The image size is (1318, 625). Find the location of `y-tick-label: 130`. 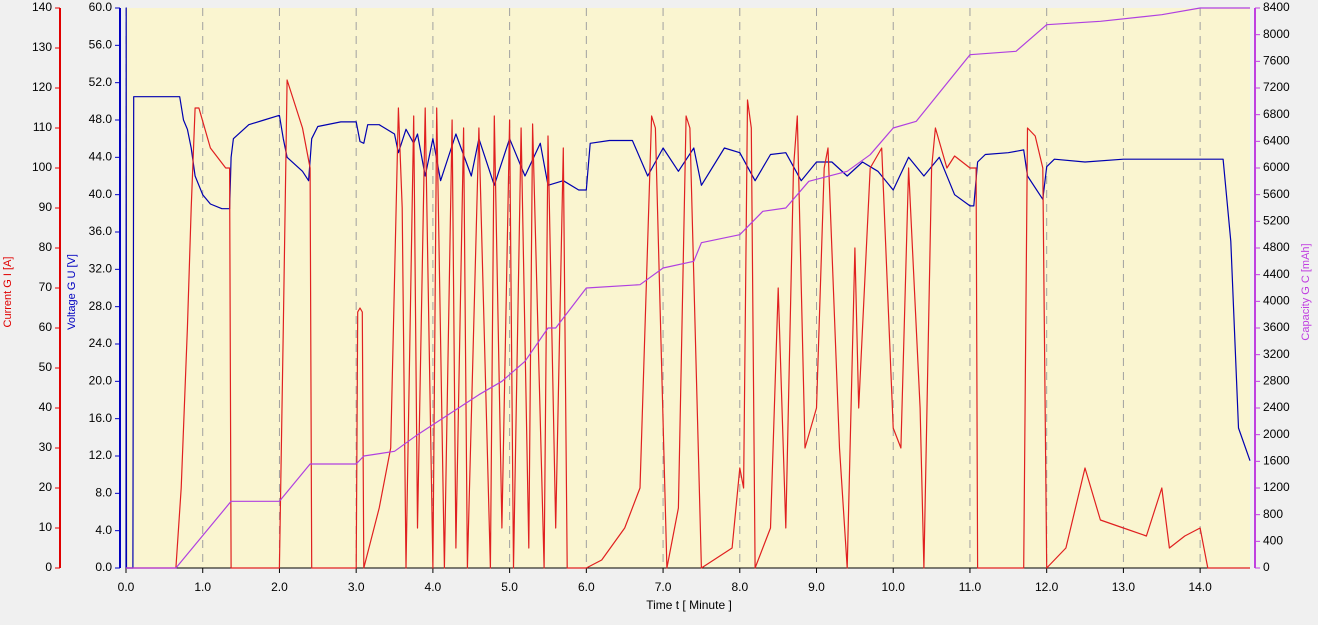

y-tick-label: 130 is located at coordinates (42, 47).